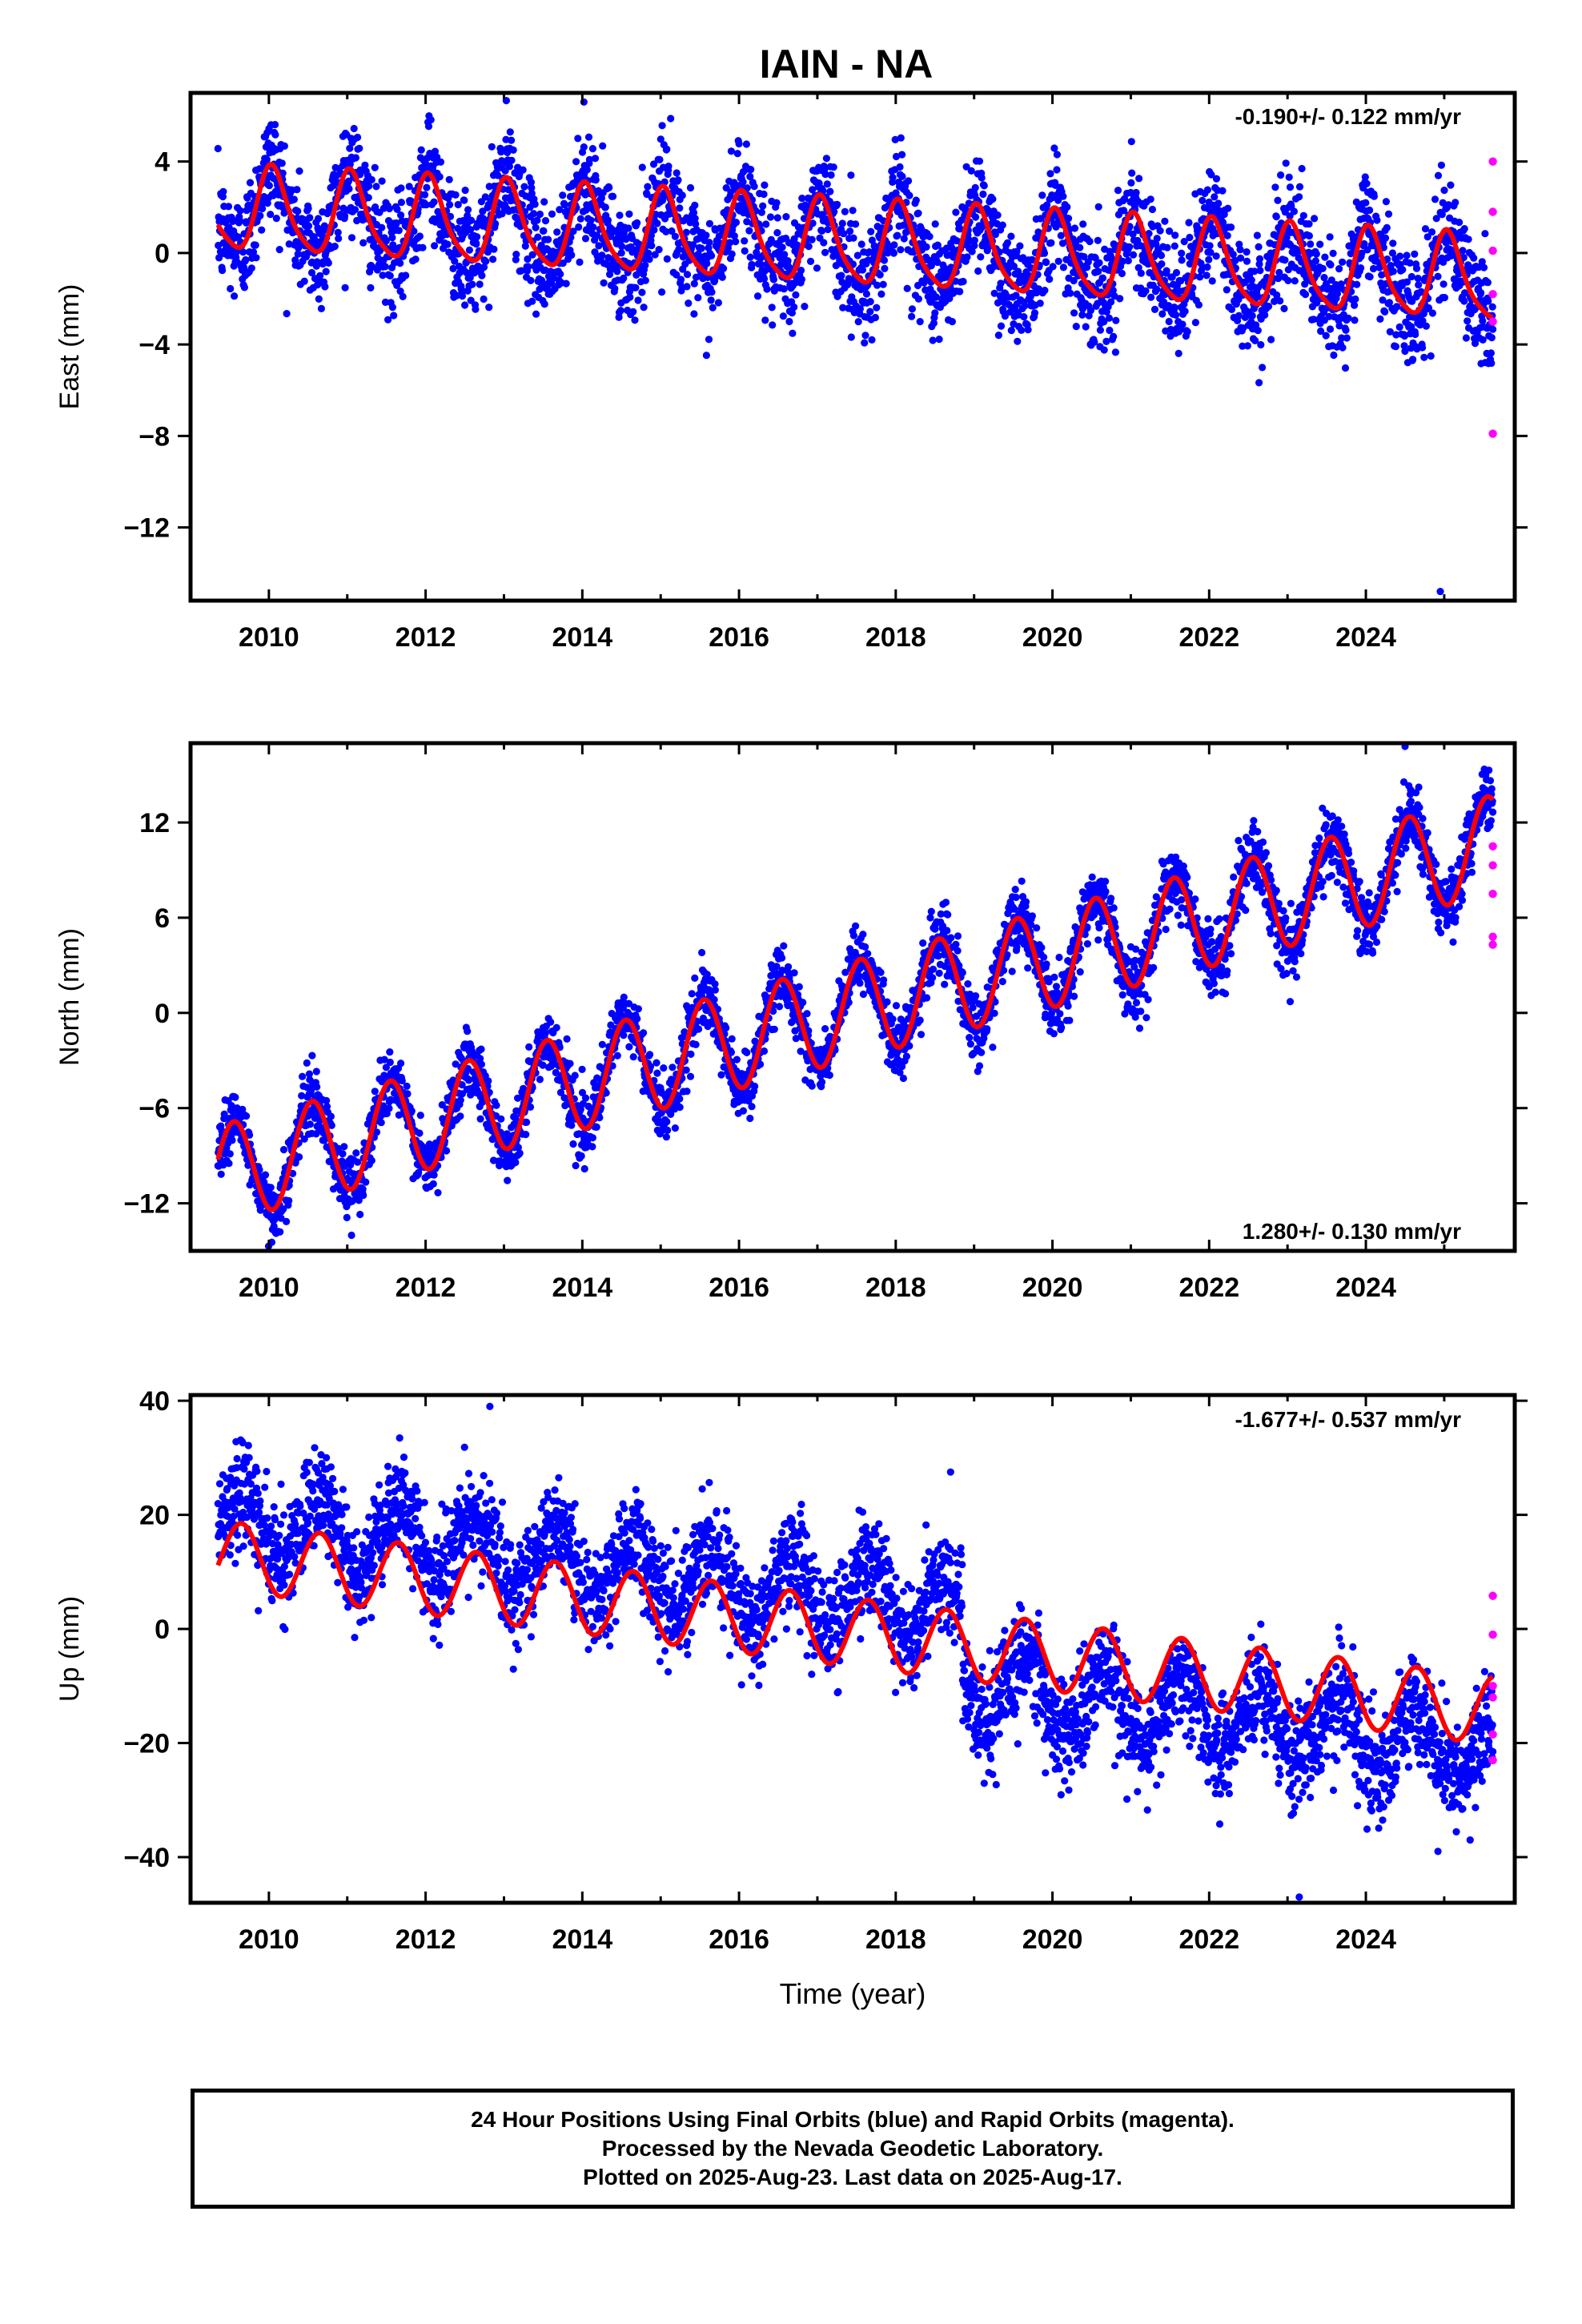  I want to click on figure-title: IAIN - NA, so click(847, 64).